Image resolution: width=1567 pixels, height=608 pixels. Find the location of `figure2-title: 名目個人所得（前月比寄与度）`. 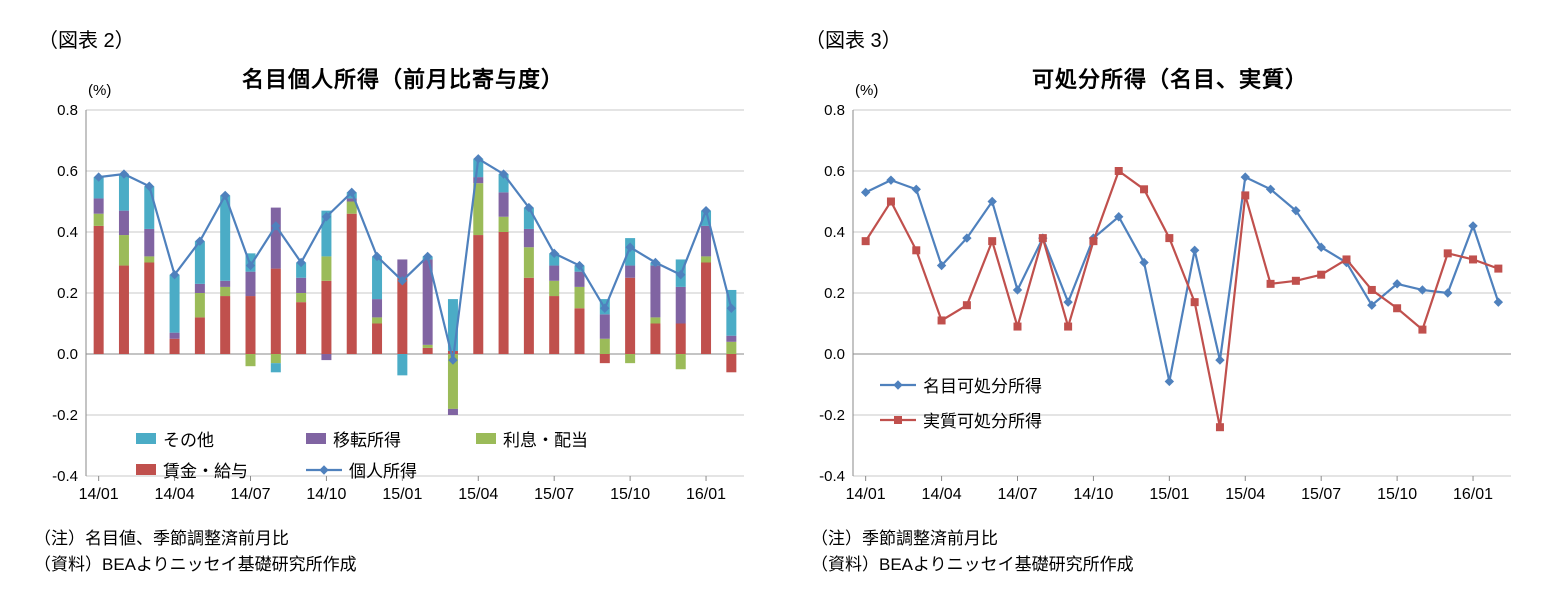

figure2-title: 名目個人所得（前月比寄与度） is located at coordinates (402, 79).